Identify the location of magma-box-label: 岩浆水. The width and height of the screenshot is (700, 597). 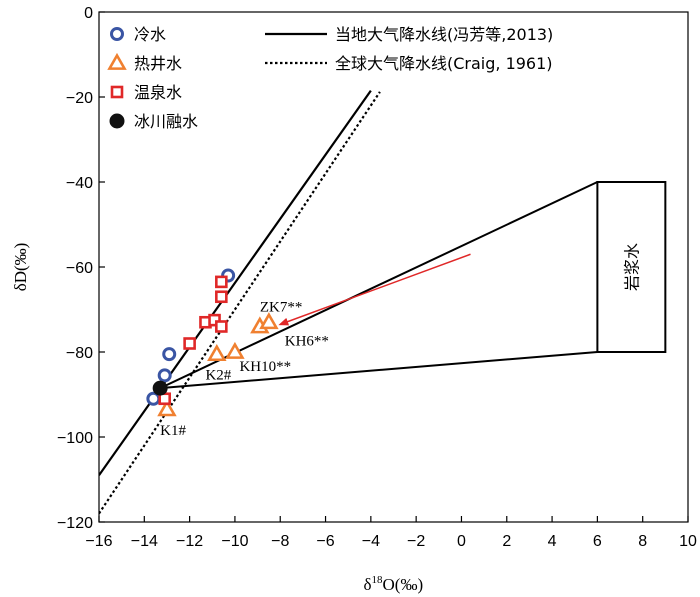
(631, 267).